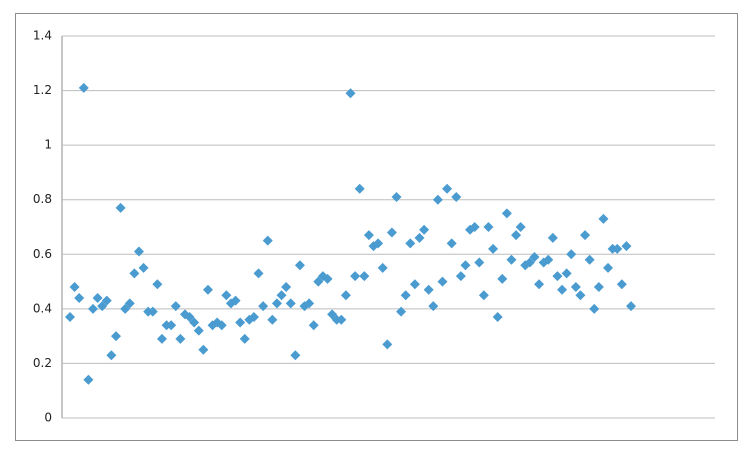 This screenshot has height=460, width=748. What do you see at coordinates (42, 90) in the screenshot?
I see `y-tick-label: 1.2` at bounding box center [42, 90].